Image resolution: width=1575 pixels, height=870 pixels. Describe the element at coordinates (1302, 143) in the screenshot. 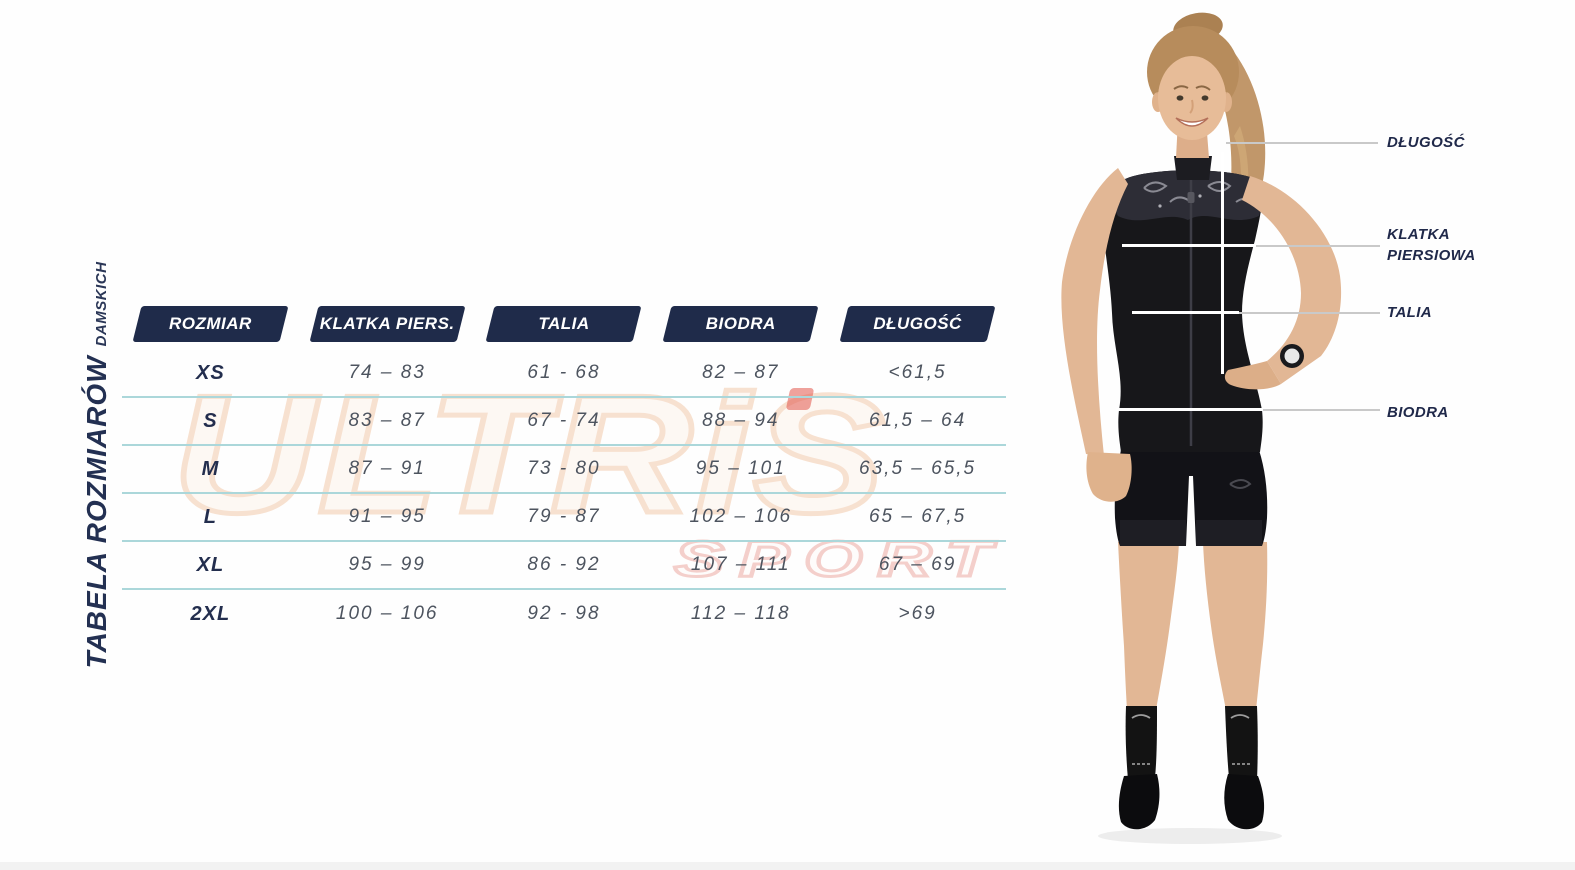

I see `measure-line-length-pointer` at that location.